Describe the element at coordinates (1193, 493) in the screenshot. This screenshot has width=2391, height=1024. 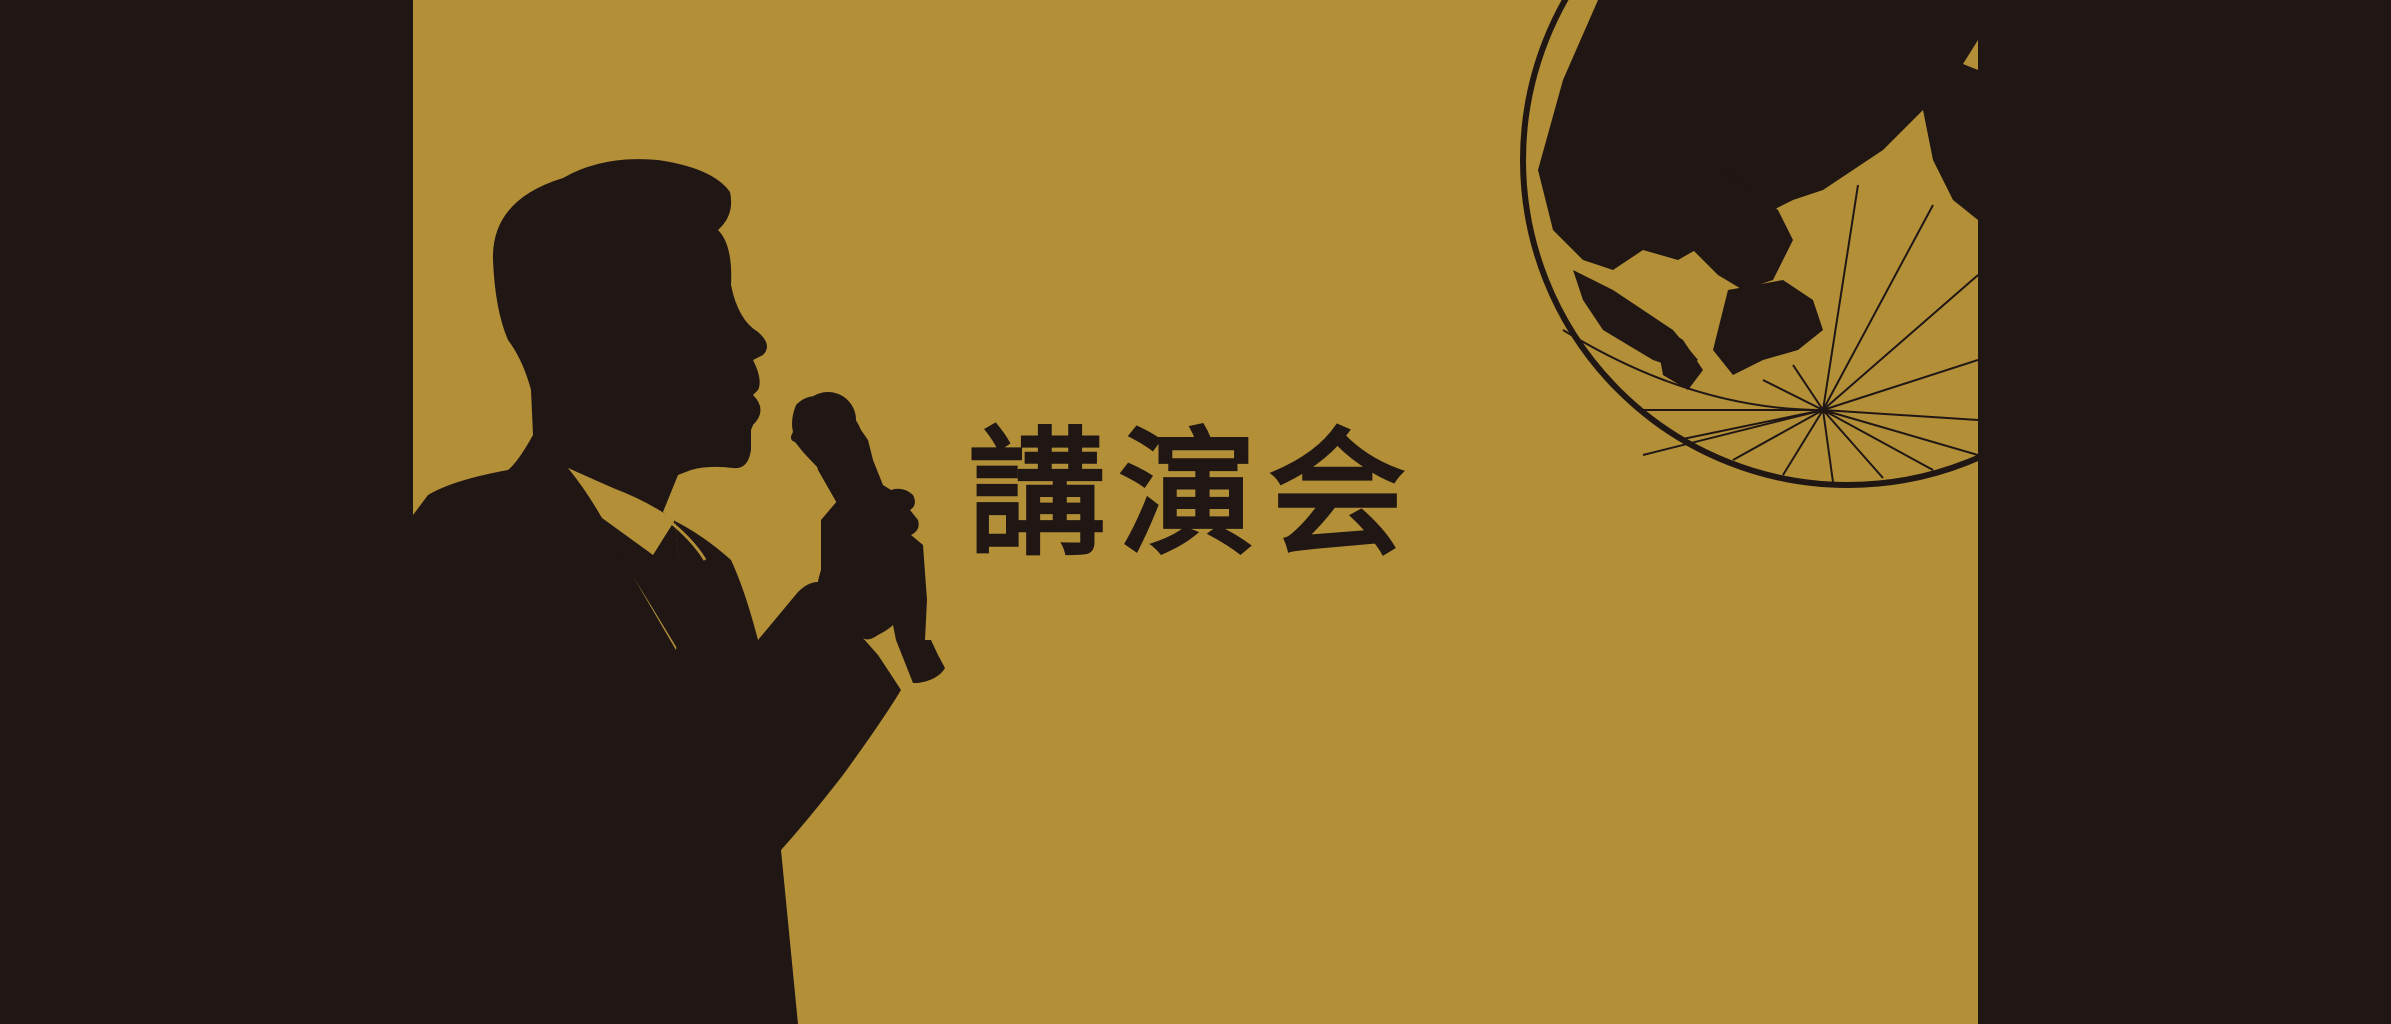
I see `lecture-title: 講演会` at that location.